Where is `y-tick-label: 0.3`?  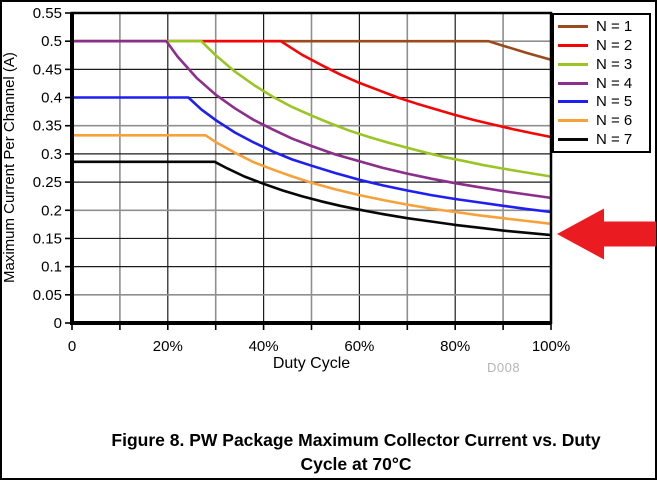 y-tick-label: 0.3 is located at coordinates (51, 154).